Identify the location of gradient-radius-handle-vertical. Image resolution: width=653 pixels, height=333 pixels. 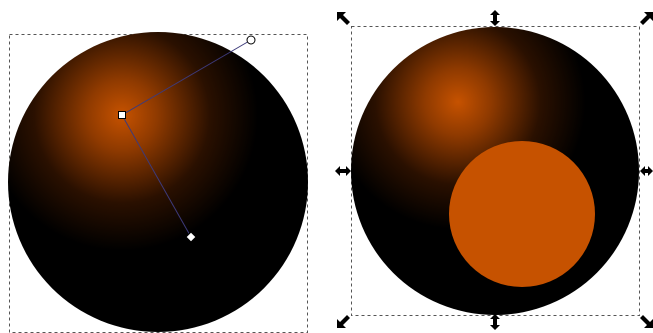
(191, 237).